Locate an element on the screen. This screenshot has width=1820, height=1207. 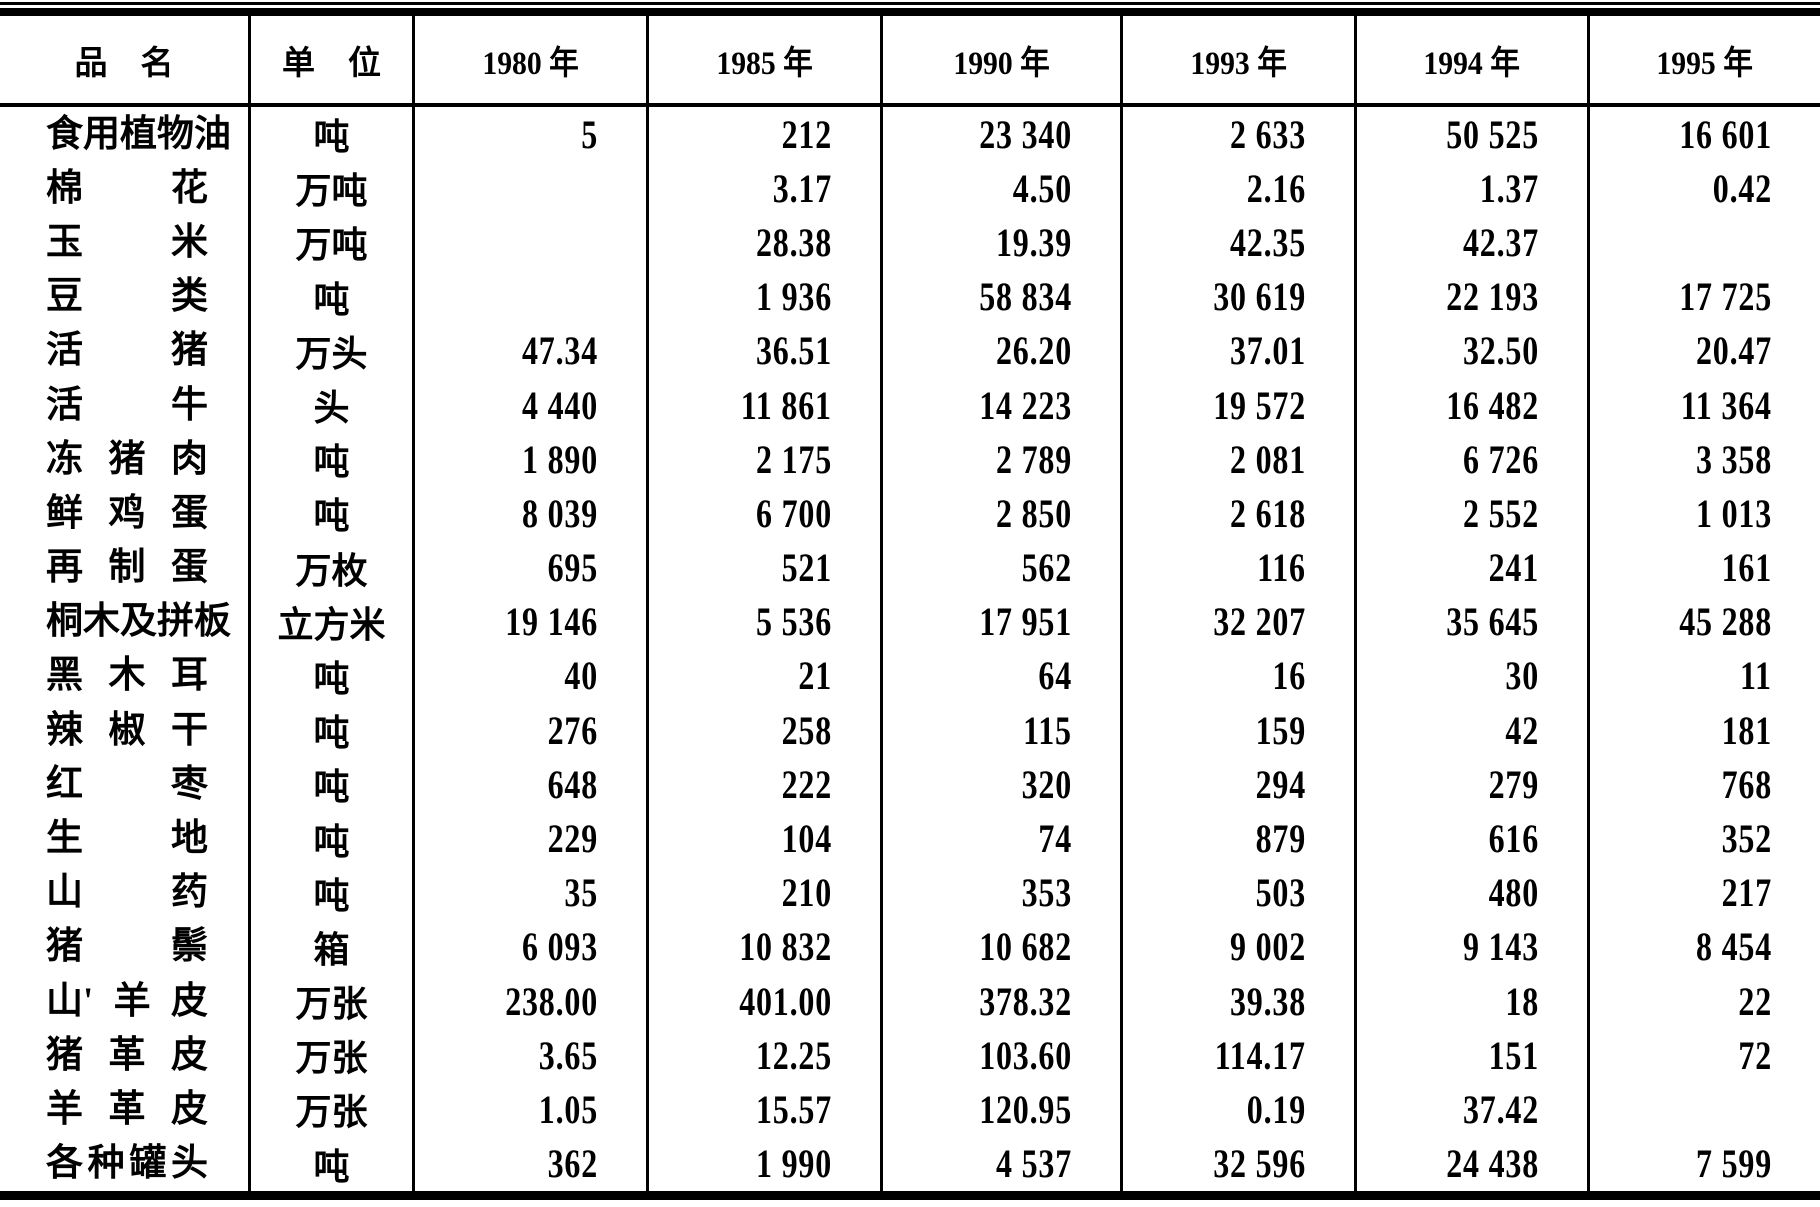
value-text: 47.34 is located at coordinates (560, 351).